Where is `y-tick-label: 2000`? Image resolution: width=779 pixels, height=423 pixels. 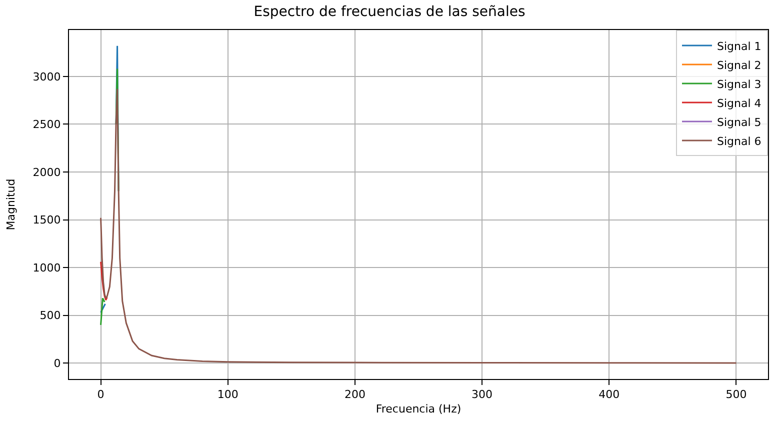
y-tick-label: 2000 is located at coordinates (46, 172).